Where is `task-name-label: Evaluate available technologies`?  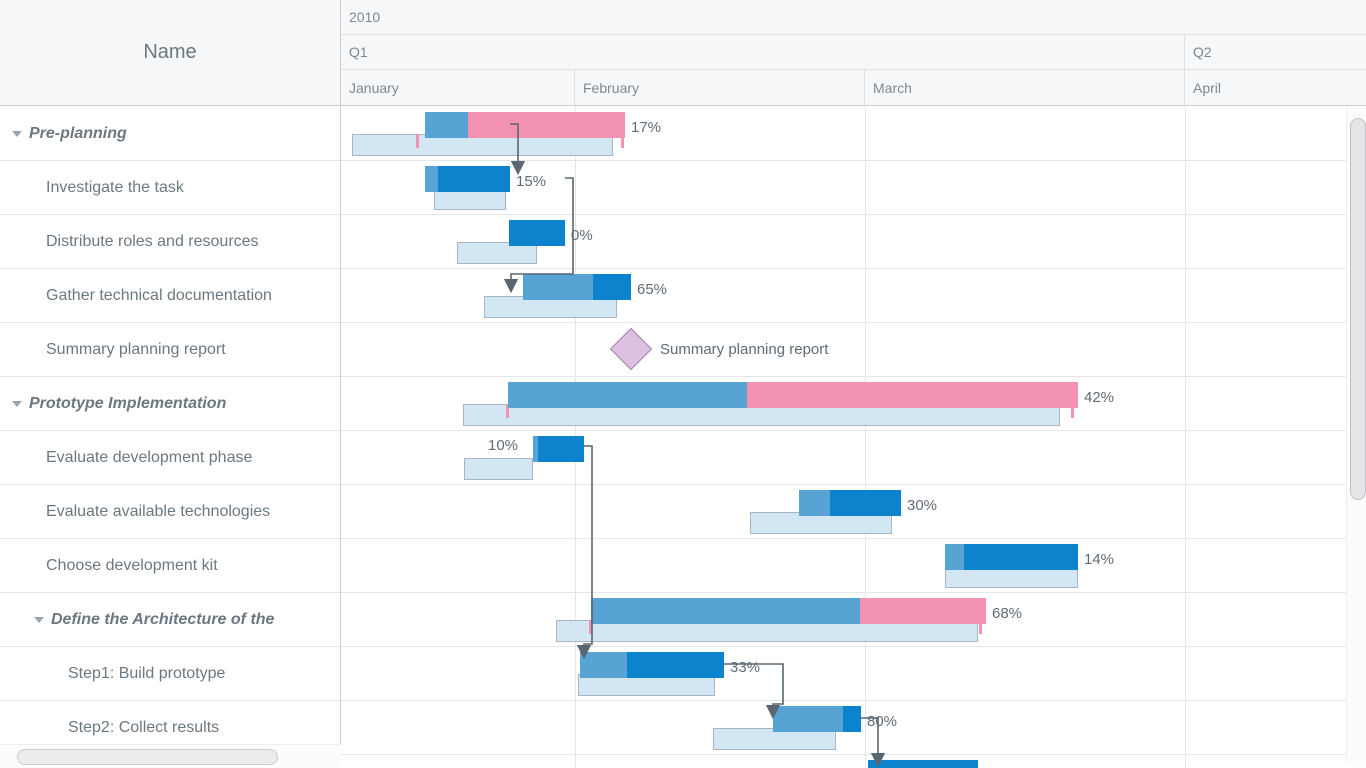 task-name-label: Evaluate available technologies is located at coordinates (158, 511).